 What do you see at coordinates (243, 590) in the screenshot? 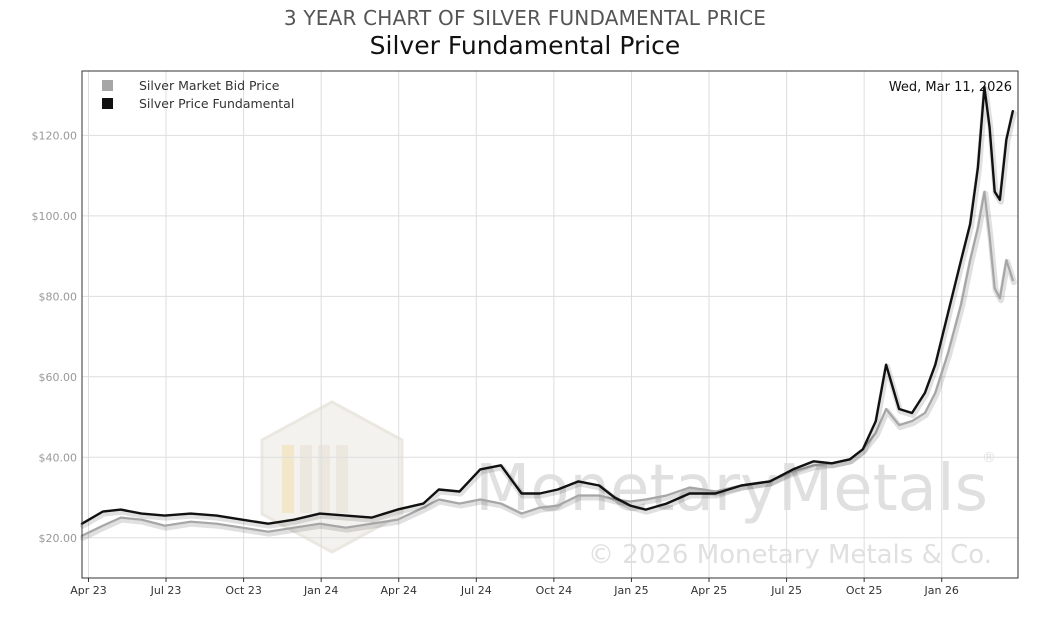
I see `x-tick-label: Oct 23` at bounding box center [243, 590].